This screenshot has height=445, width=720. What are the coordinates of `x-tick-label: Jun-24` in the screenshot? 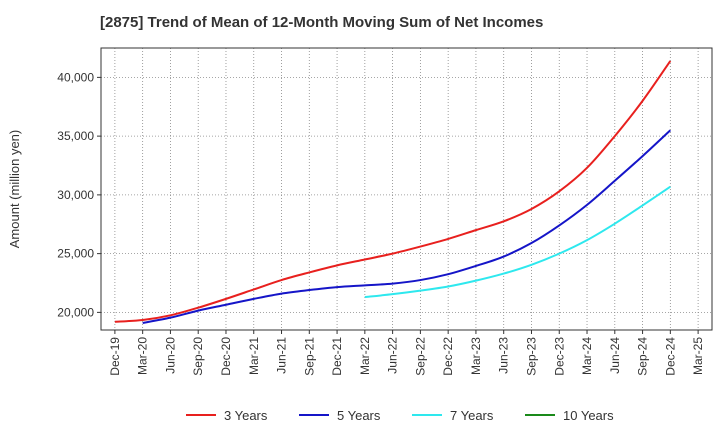 It's located at (615, 355).